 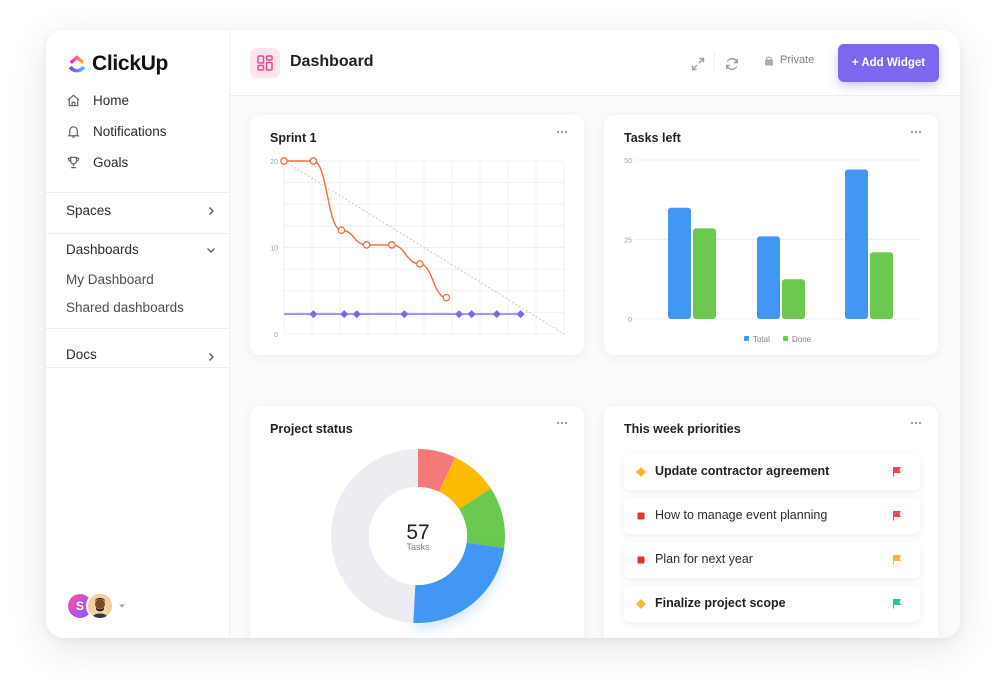 What do you see at coordinates (365, 229) in the screenshot?
I see `burndown-line` at bounding box center [365, 229].